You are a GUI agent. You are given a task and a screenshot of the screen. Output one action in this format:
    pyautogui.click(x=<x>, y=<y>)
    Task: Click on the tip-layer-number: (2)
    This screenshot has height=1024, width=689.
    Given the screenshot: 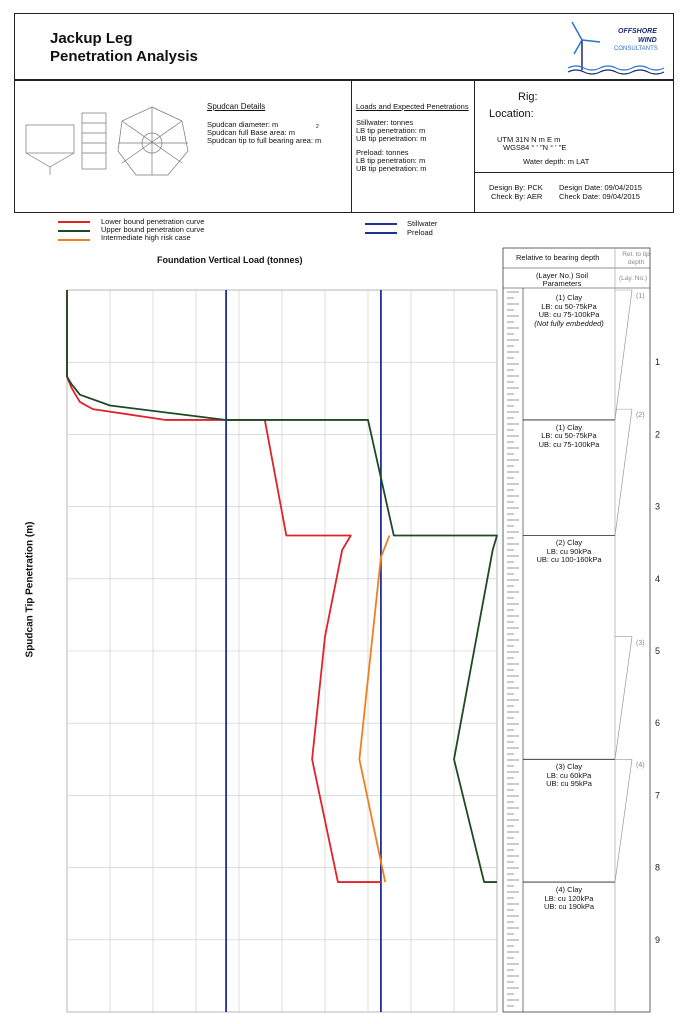 What is the action you would take?
    pyautogui.click(x=640, y=416)
    